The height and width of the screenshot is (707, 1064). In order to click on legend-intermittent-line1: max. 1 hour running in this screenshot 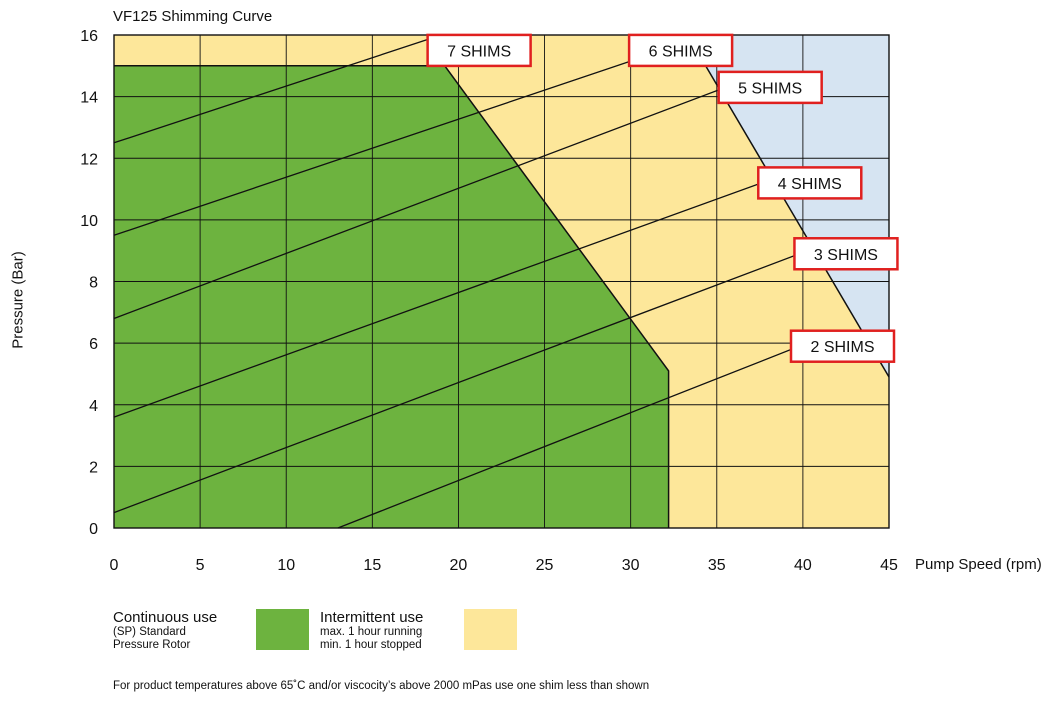, I will do `click(371, 632)`.